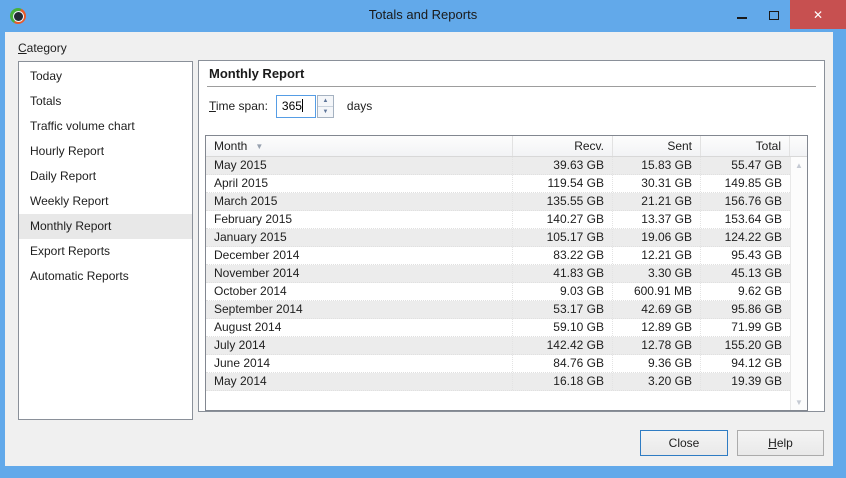 This screenshot has width=846, height=478. Describe the element at coordinates (756, 327) in the screenshot. I see `cell-total: 71.99 GB` at that location.